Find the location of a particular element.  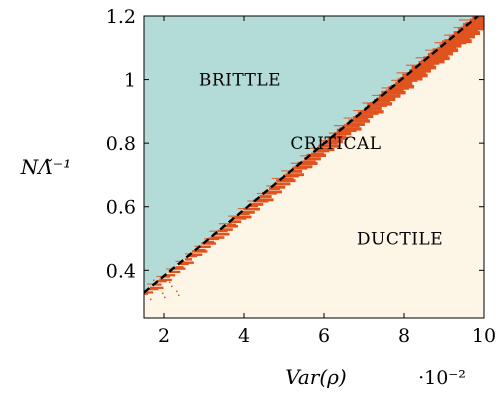

region-label-critical: CRITICAL is located at coordinates (335, 144).